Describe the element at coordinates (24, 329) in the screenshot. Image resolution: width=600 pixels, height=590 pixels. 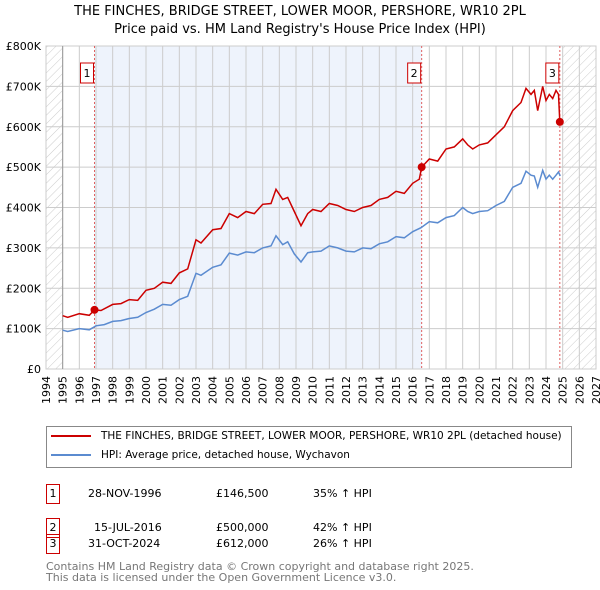
I see `y-tick-label: £100K` at that location.